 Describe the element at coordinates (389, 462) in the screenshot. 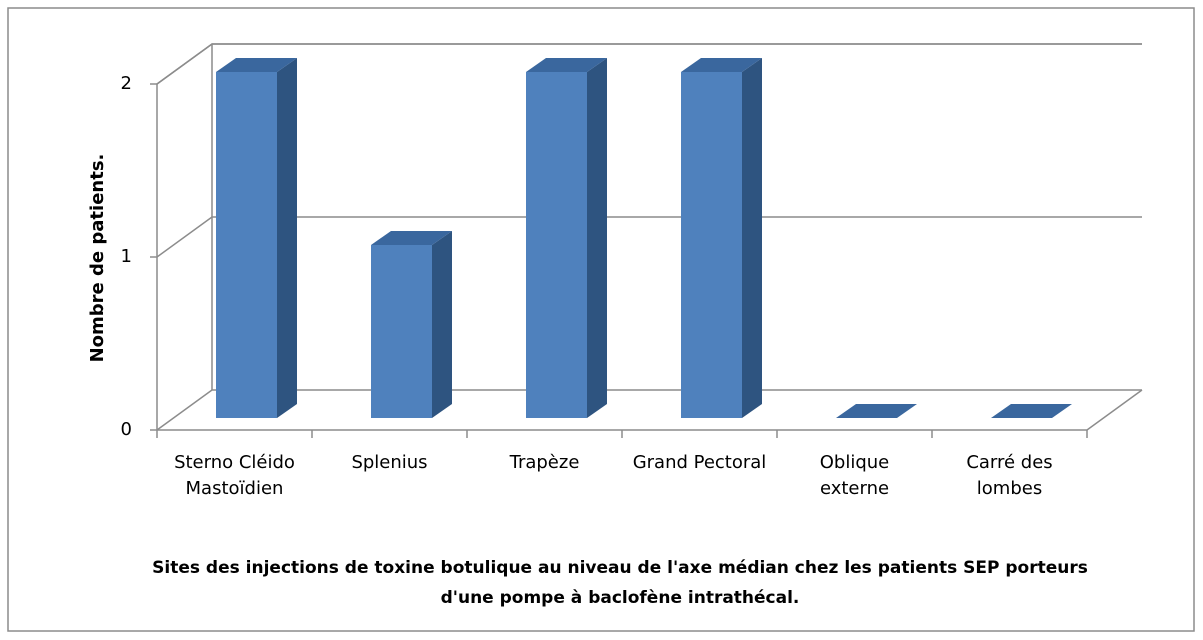

I see `x-tick-label: Splenius` at that location.